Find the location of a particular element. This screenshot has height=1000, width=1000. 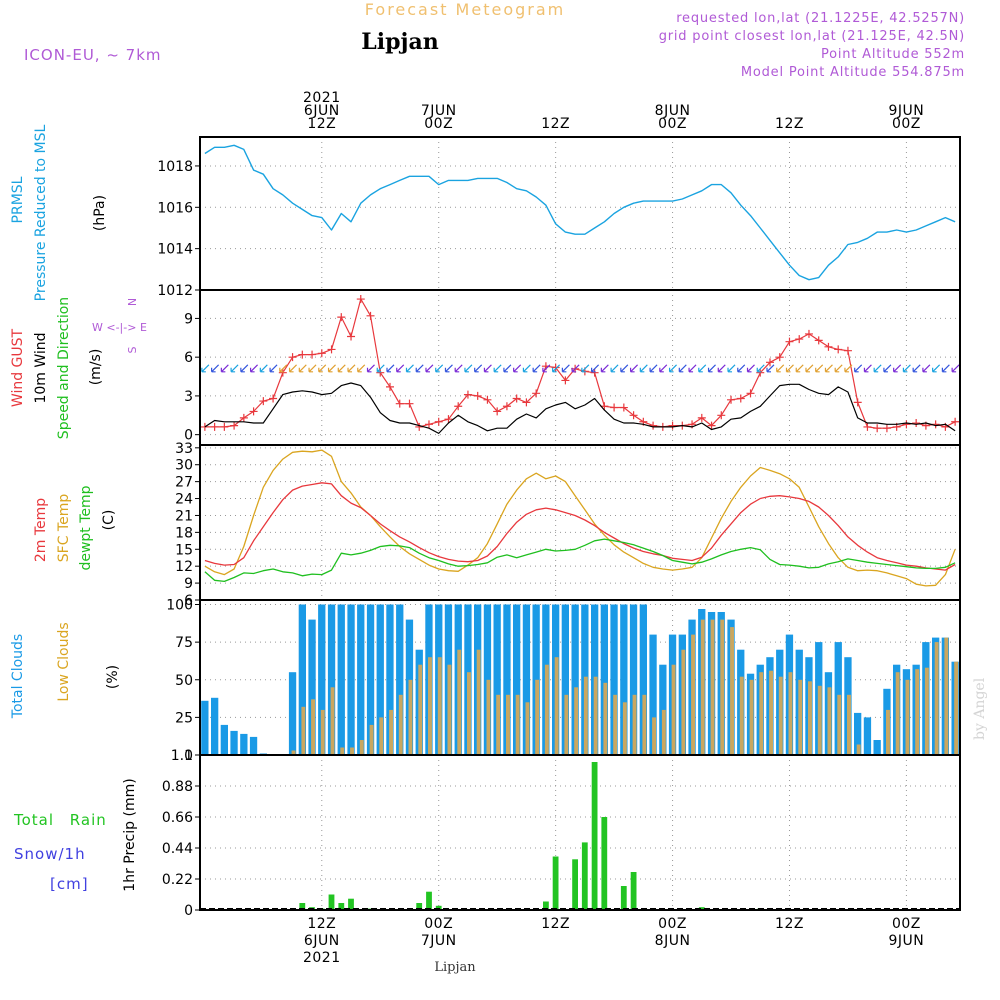

super-title: Forecast Meteogram is located at coordinates (465, 9).